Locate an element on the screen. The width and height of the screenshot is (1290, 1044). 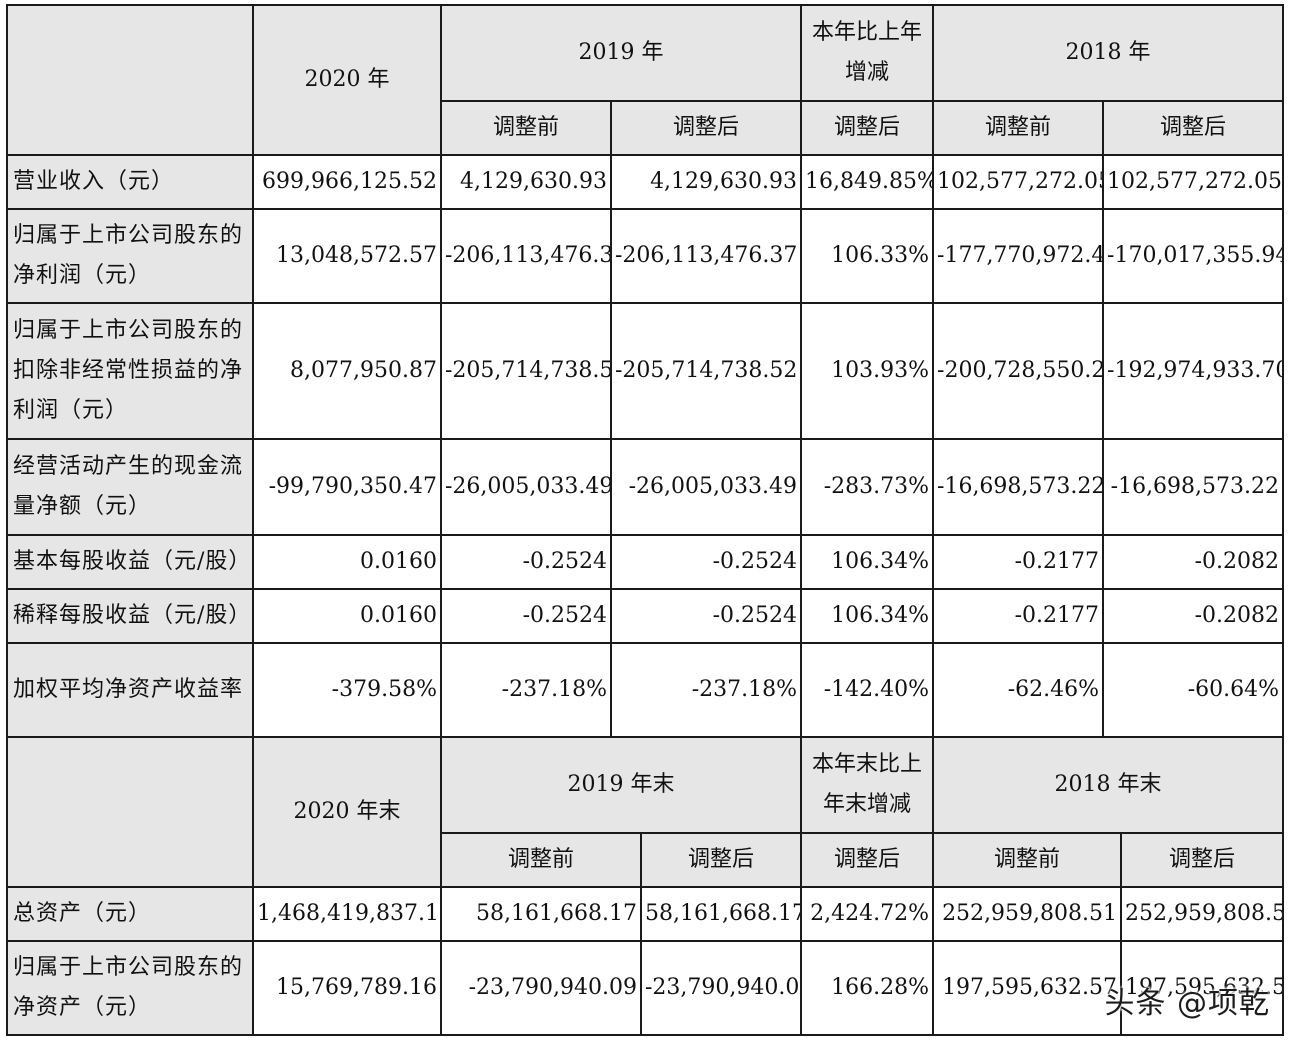
value-2018-after: -170,017,355.94 is located at coordinates (1193, 256).